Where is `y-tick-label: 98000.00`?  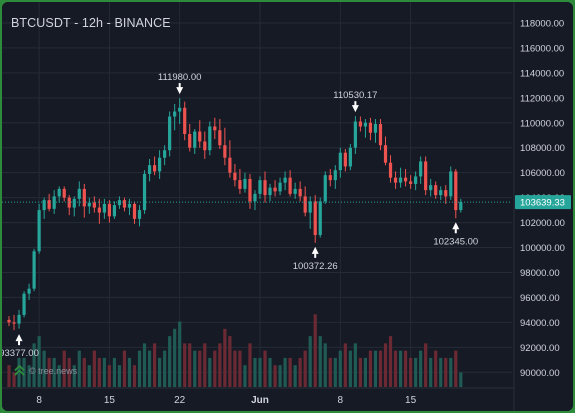
y-tick-label: 98000.00 is located at coordinates (540, 273).